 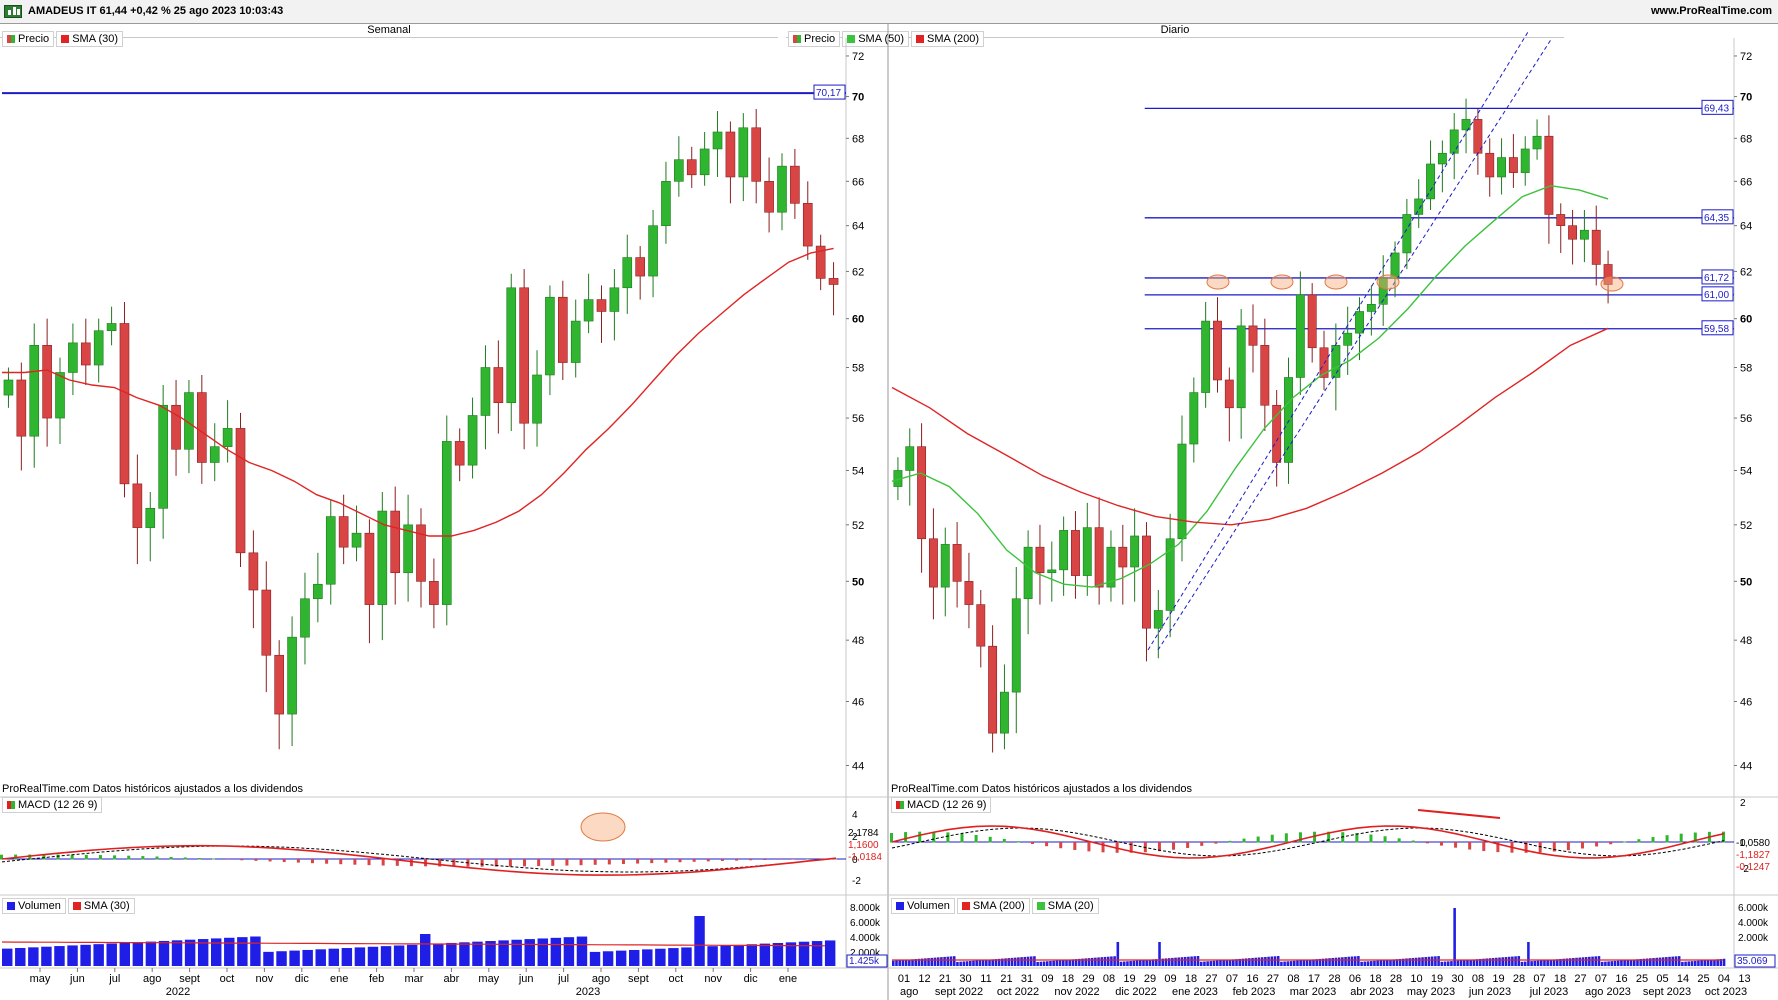 I want to click on macd-tick-label: -2, so click(x=856, y=881).